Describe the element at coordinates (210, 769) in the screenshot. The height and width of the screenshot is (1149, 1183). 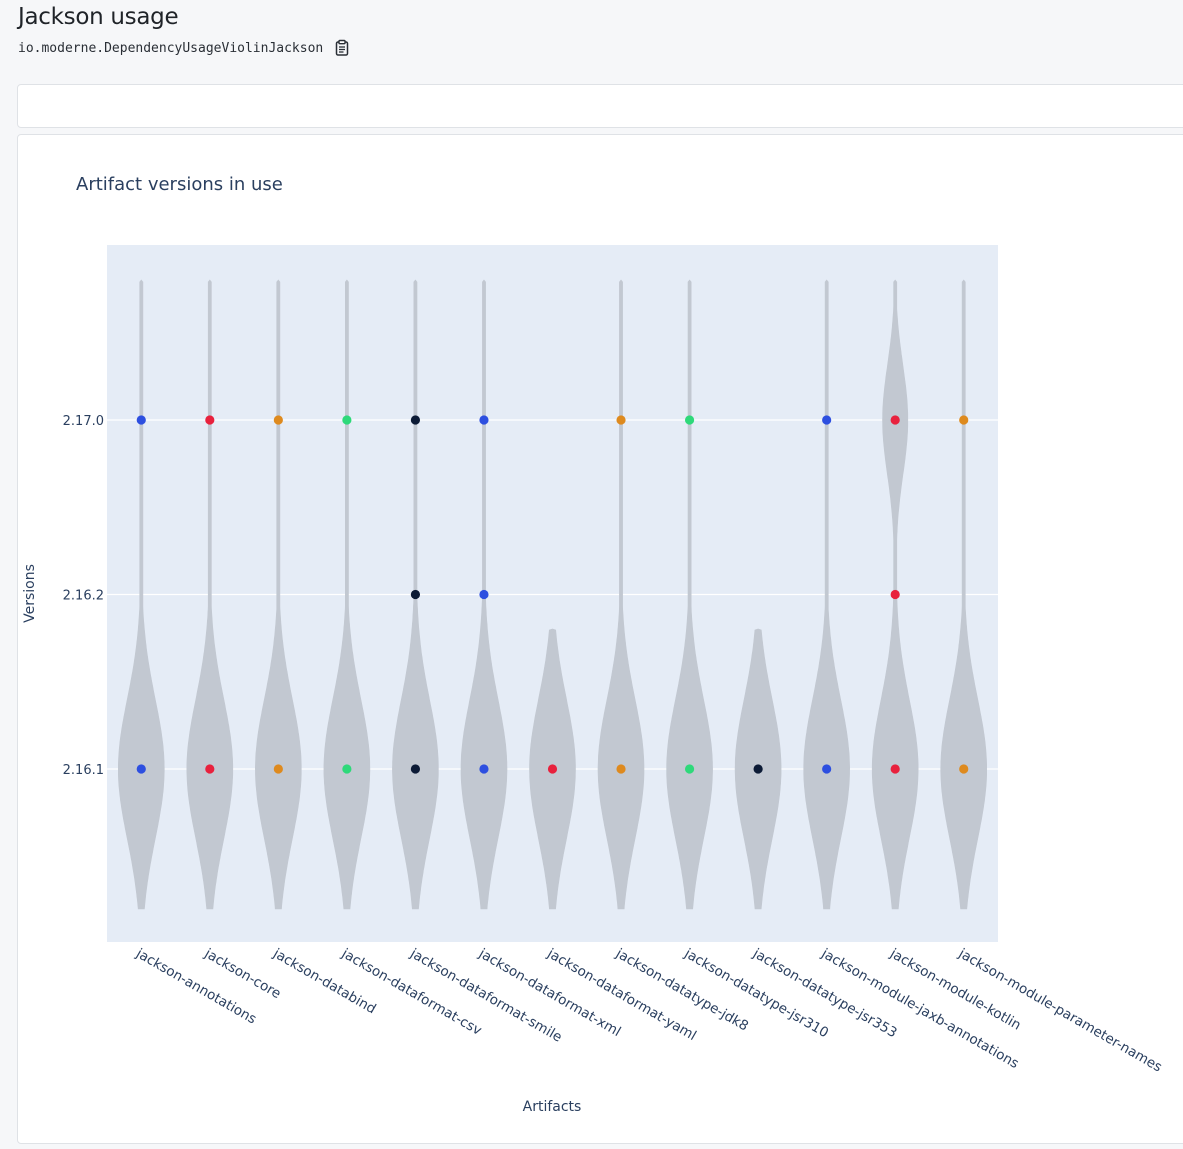
I see `point-jackson-core-2.16.1` at that location.